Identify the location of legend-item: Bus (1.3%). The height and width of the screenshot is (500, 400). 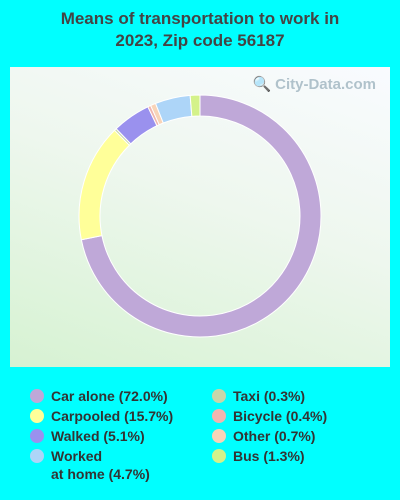
(258, 456).